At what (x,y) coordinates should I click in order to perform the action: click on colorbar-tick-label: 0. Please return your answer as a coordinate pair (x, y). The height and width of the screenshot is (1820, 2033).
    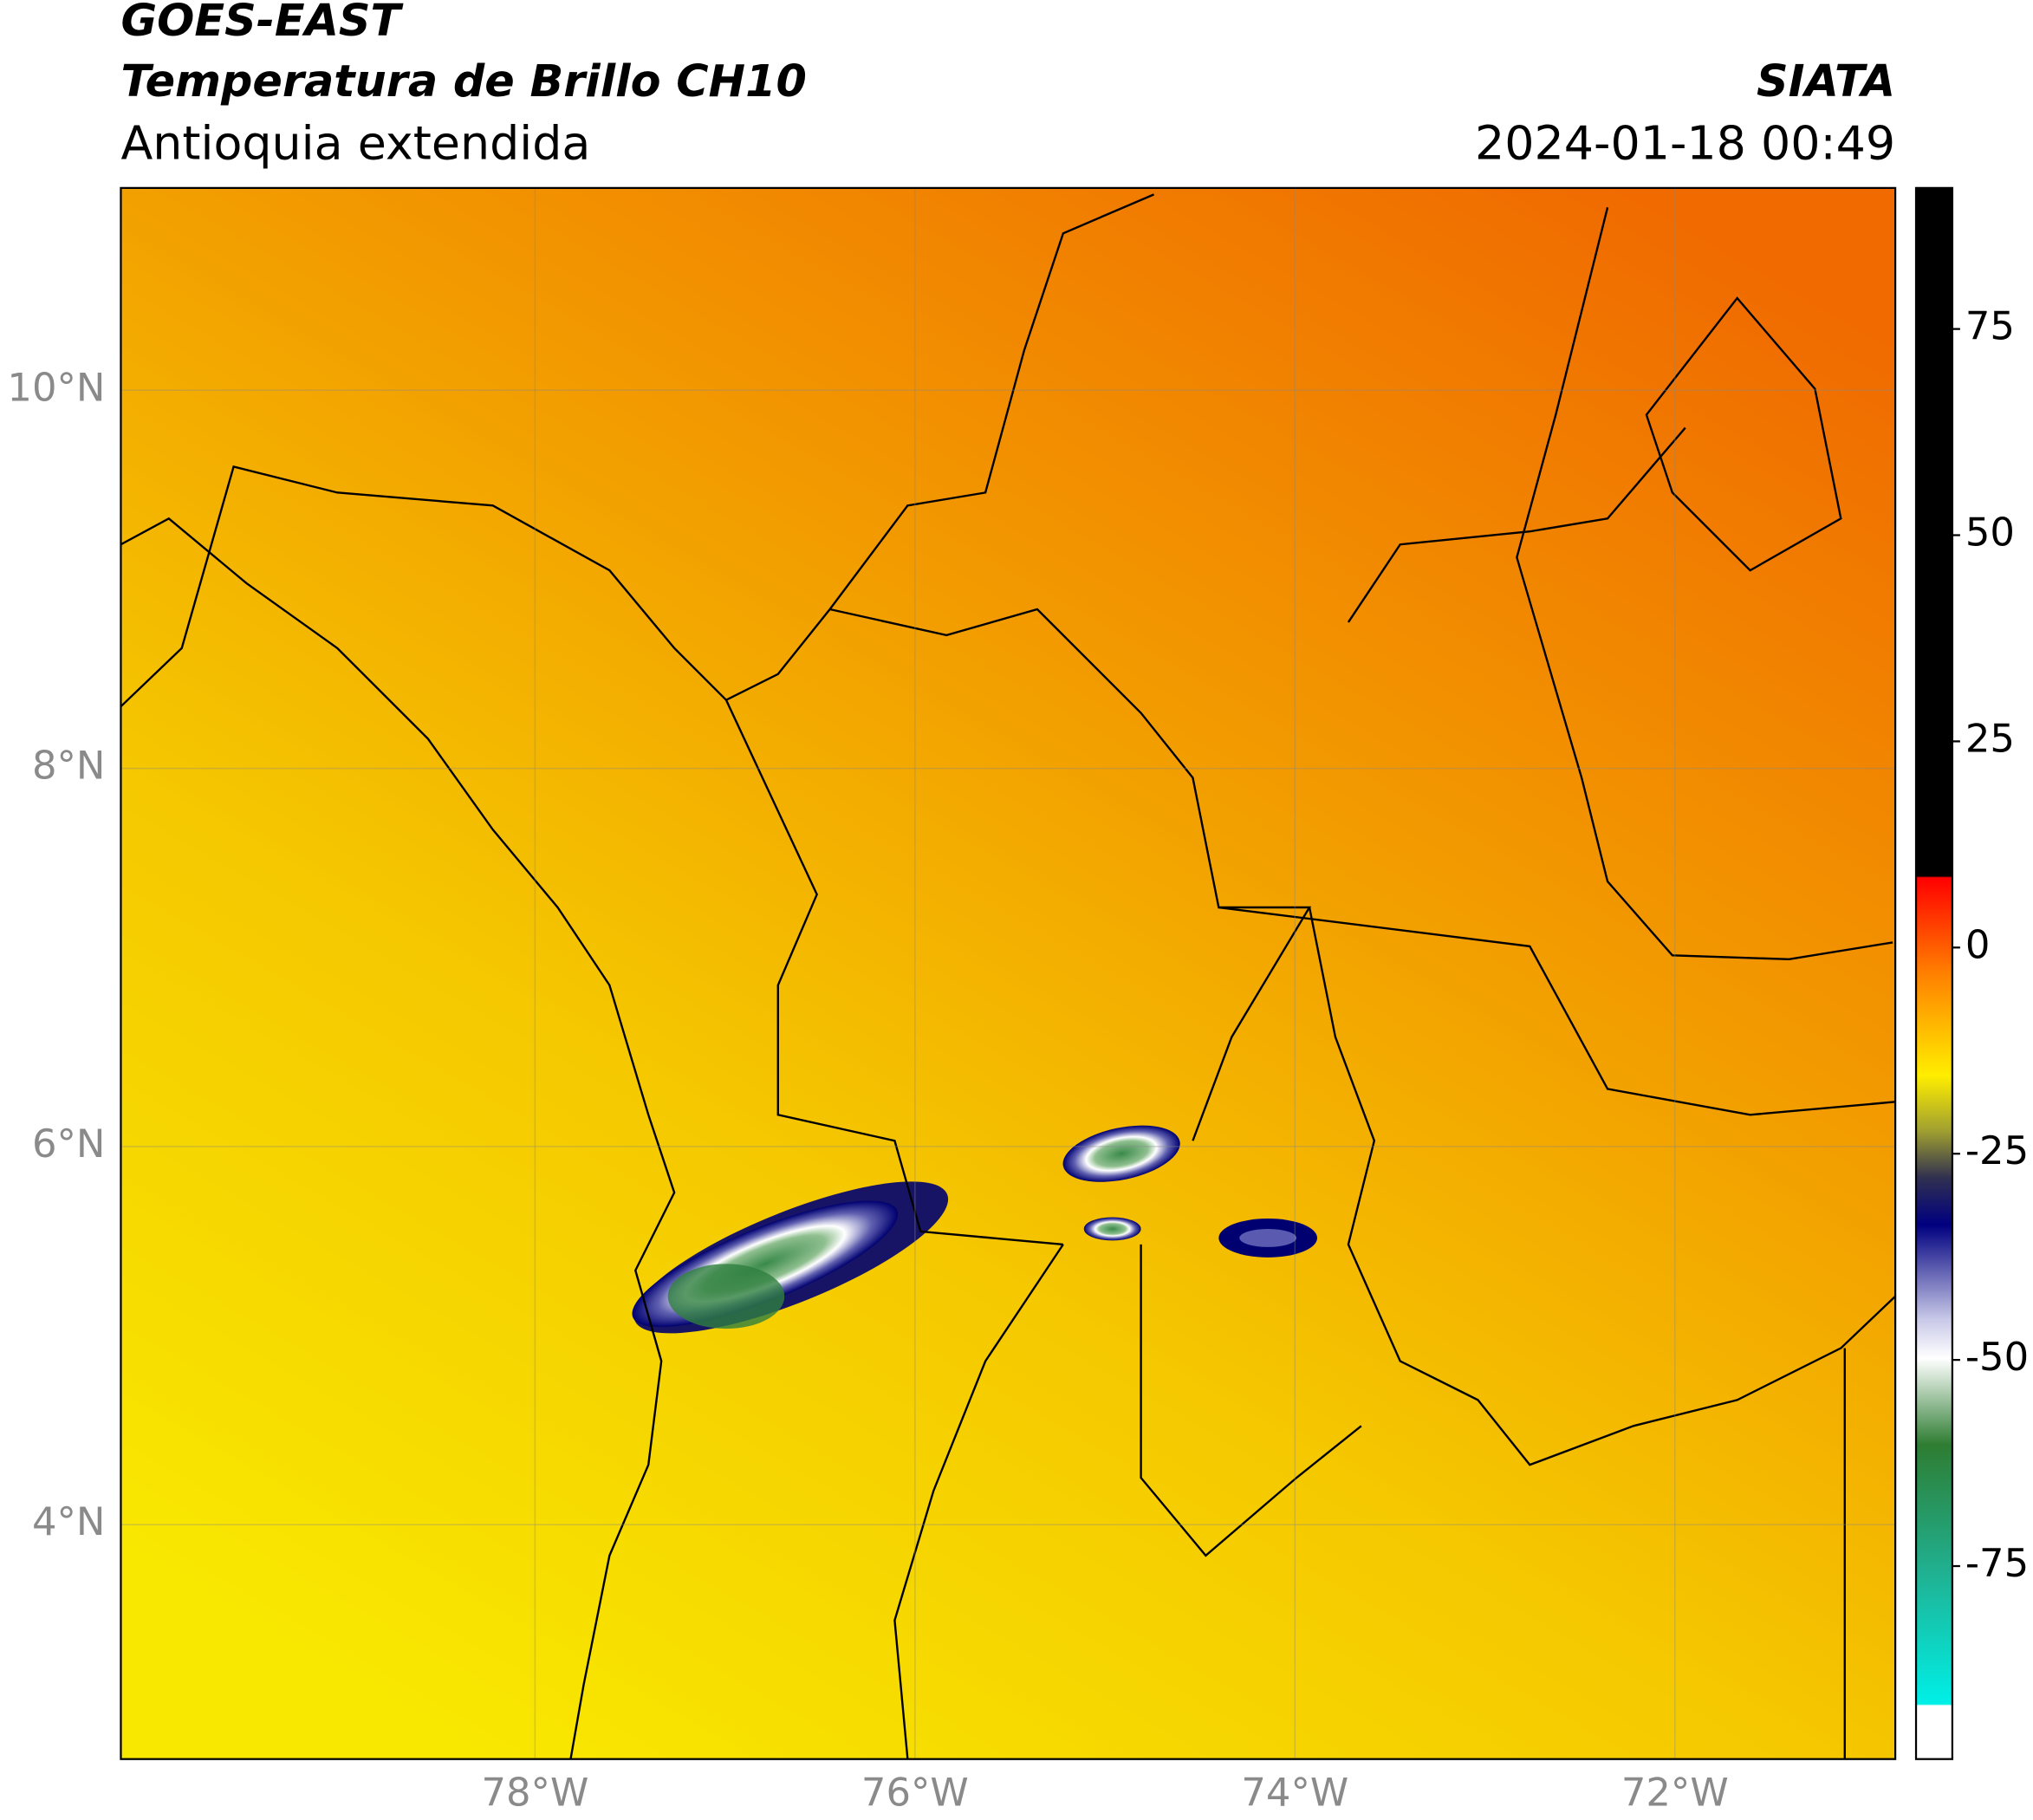
    Looking at the image, I should click on (1978, 944).